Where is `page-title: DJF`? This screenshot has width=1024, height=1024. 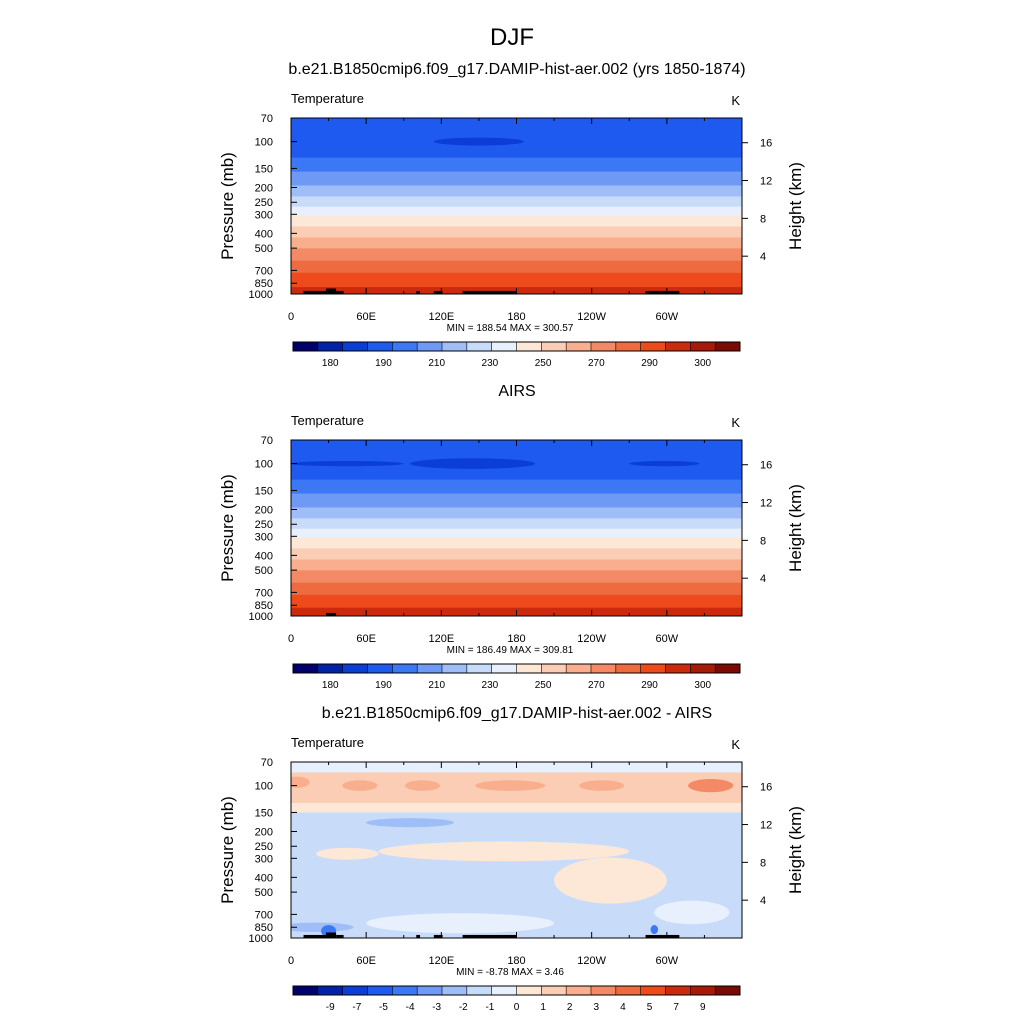 page-title: DJF is located at coordinates (512, 37).